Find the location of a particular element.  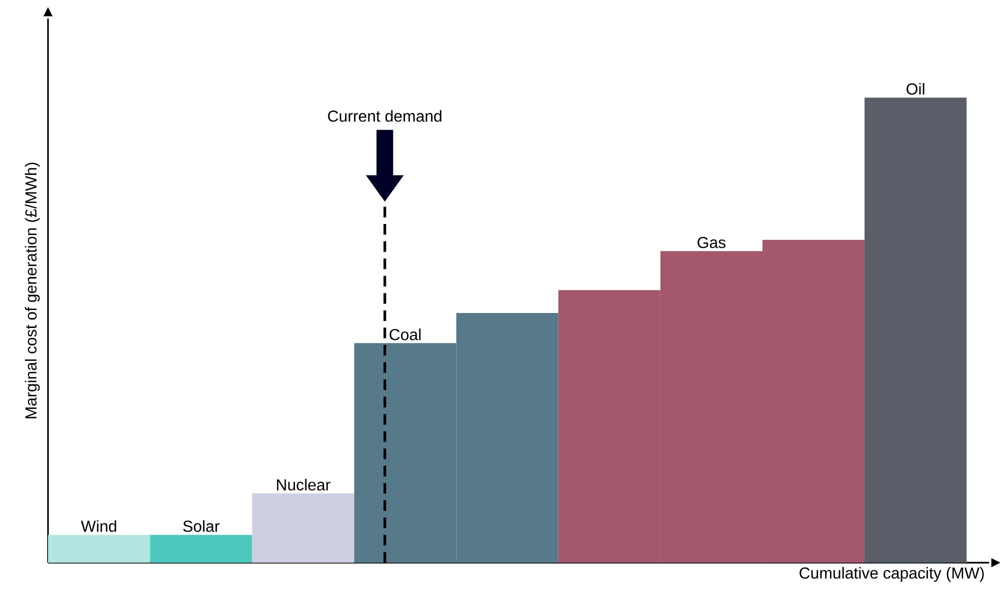

x-tick-label: Solar is located at coordinates (201, 526).